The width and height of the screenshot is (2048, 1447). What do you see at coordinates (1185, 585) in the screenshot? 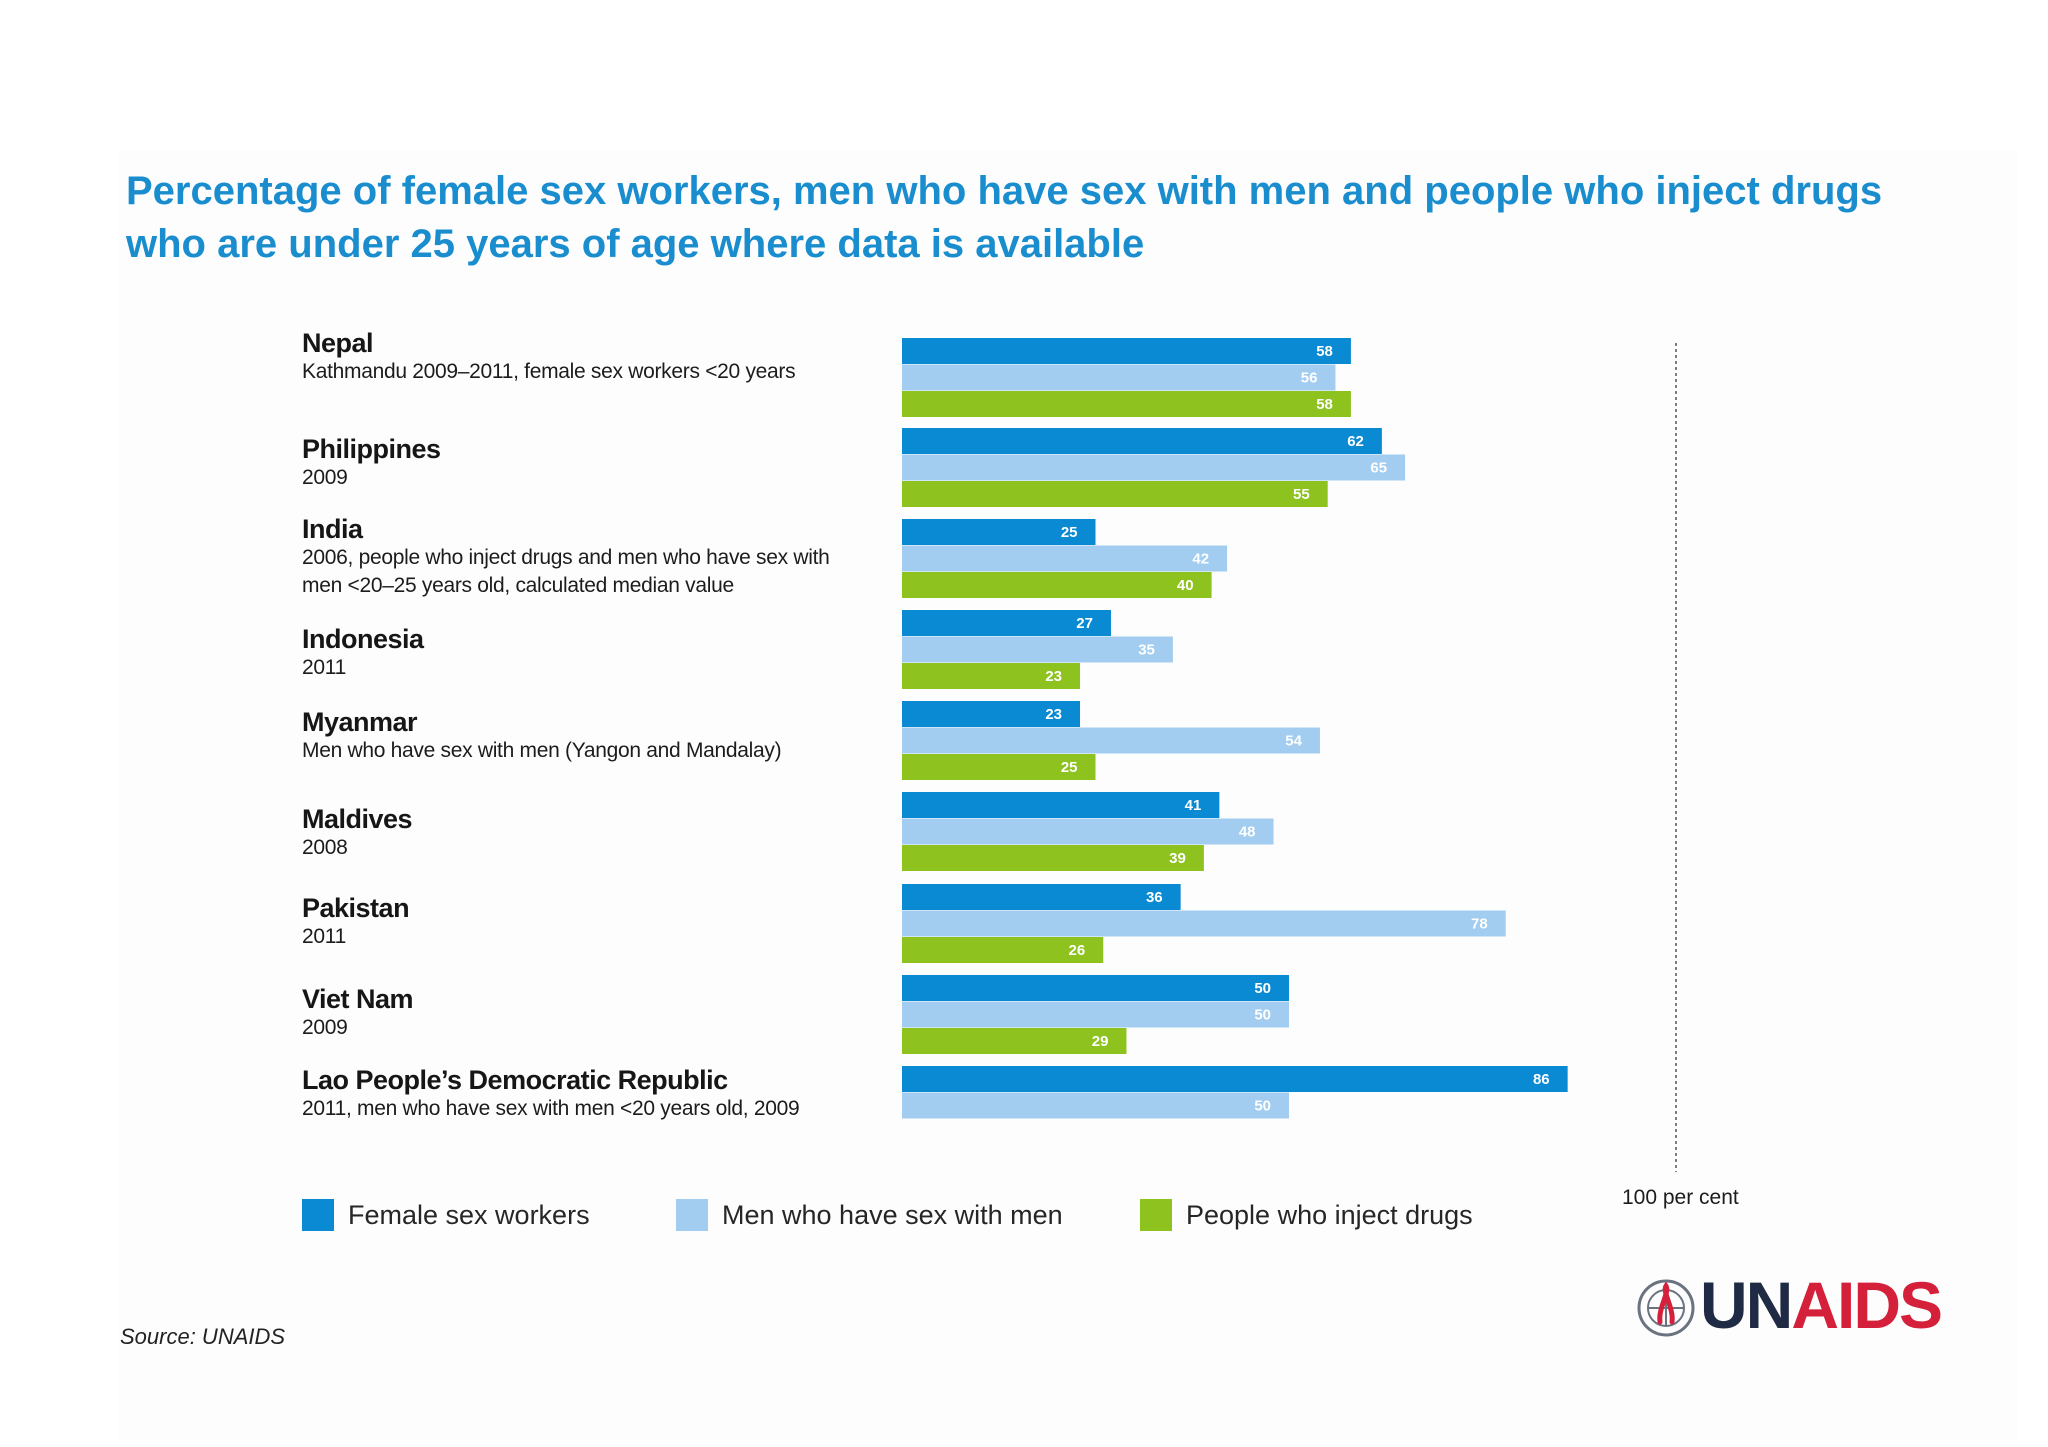
I see `bar-value-label-2-2: 40` at bounding box center [1185, 585].